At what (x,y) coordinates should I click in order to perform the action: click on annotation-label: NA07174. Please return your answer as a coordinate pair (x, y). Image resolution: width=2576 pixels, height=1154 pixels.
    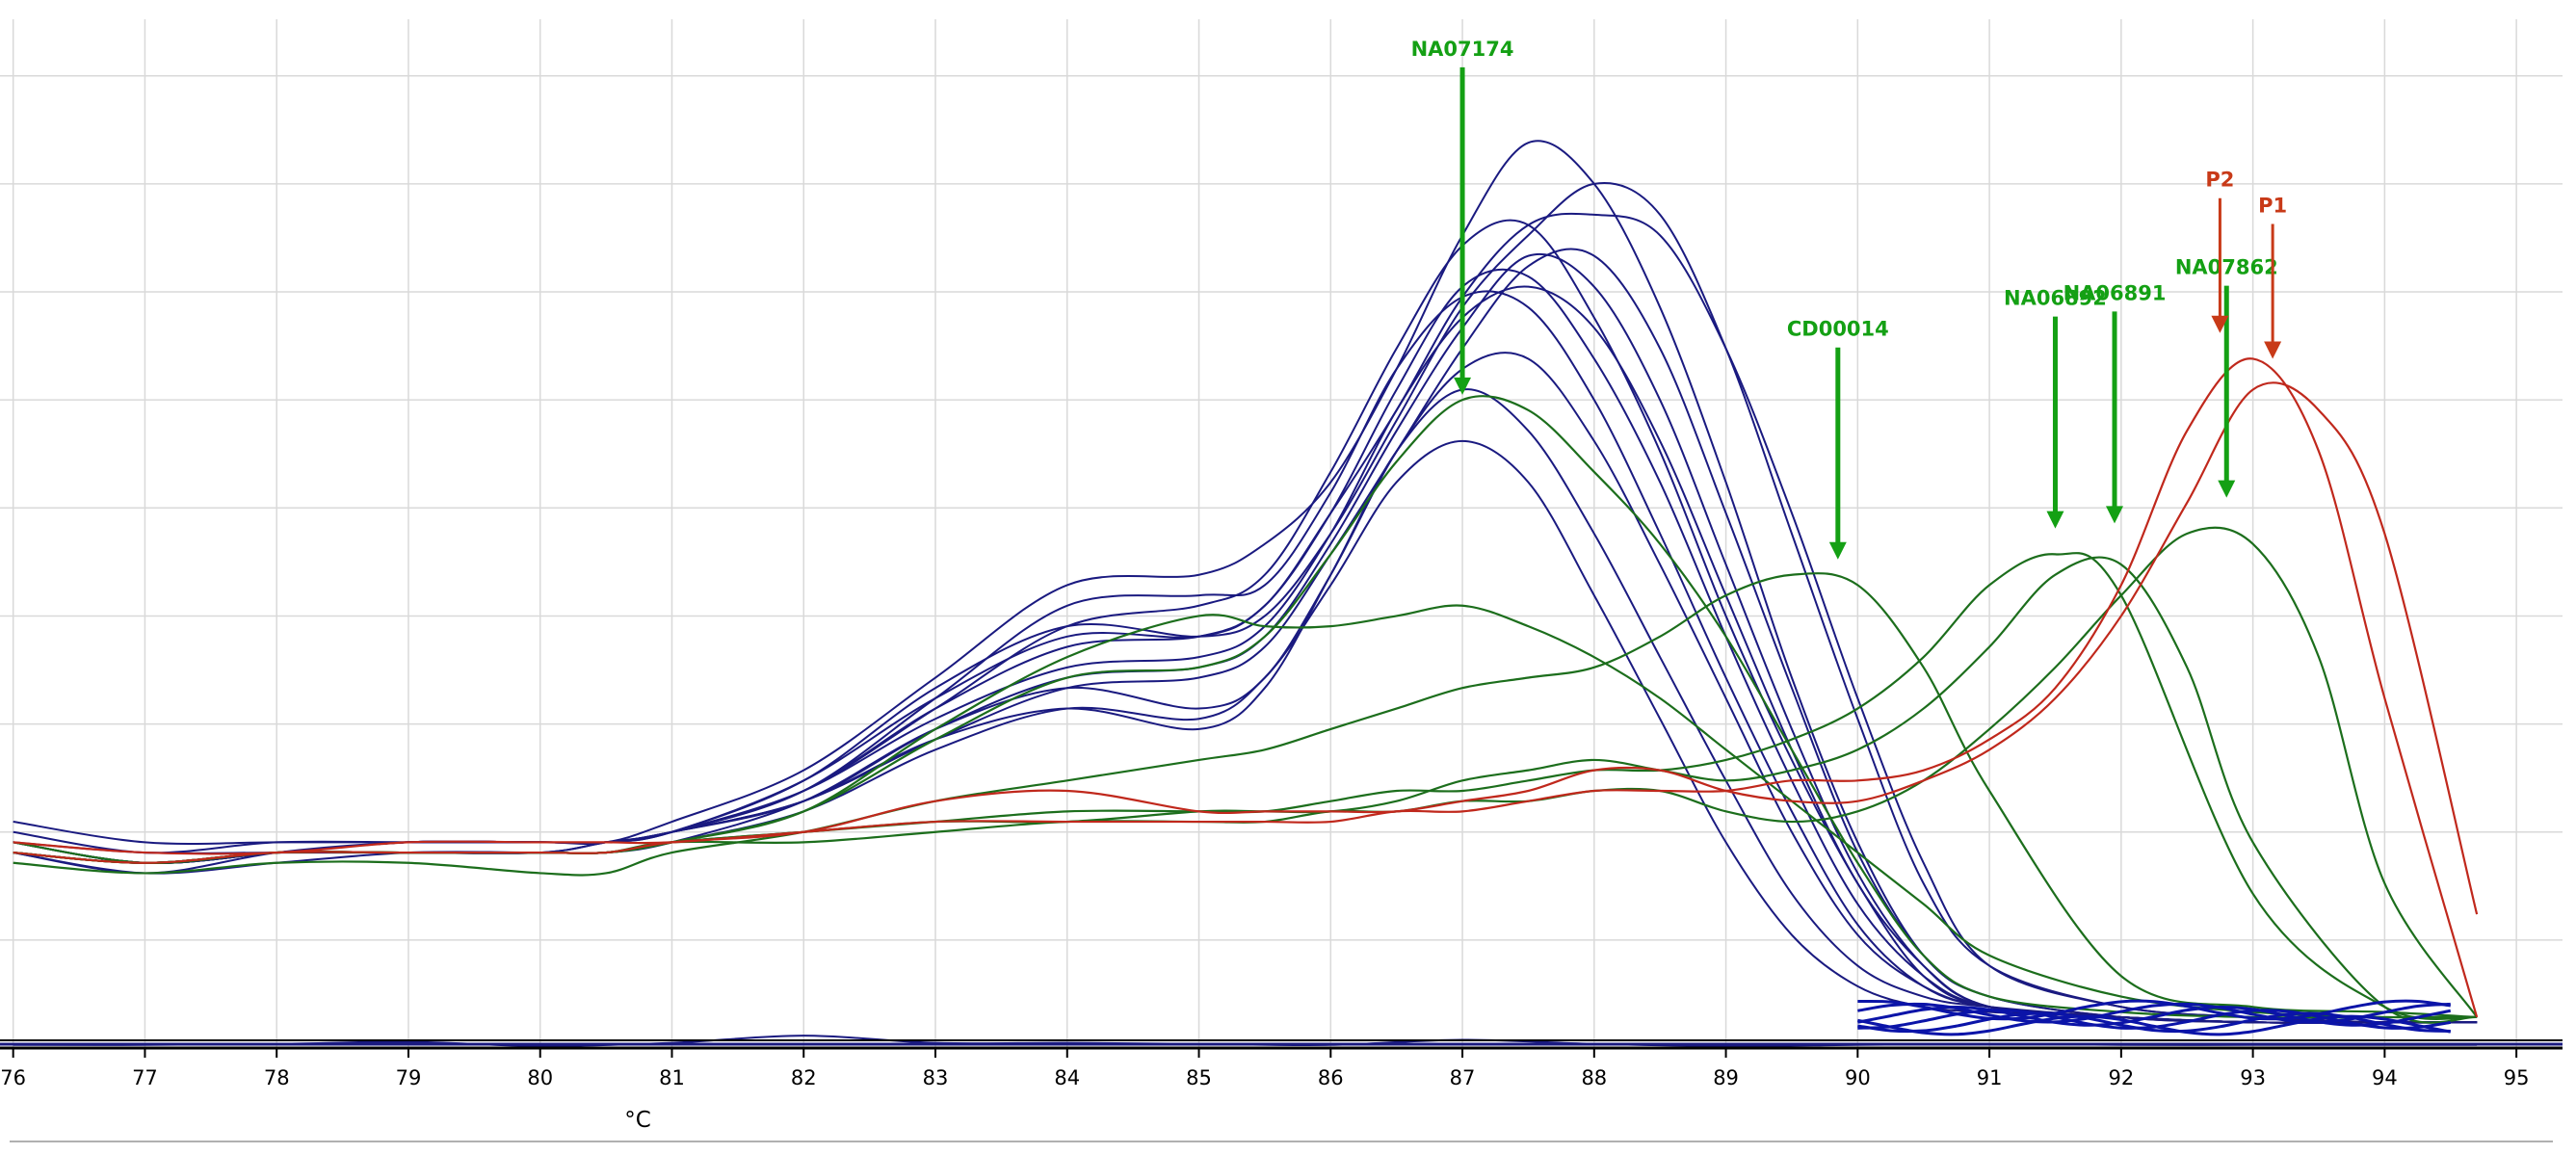
    Looking at the image, I should click on (1462, 49).